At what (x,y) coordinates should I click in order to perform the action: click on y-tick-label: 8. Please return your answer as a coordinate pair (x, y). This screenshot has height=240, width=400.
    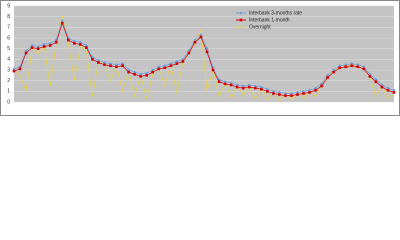
    Looking at the image, I should click on (8, 17).